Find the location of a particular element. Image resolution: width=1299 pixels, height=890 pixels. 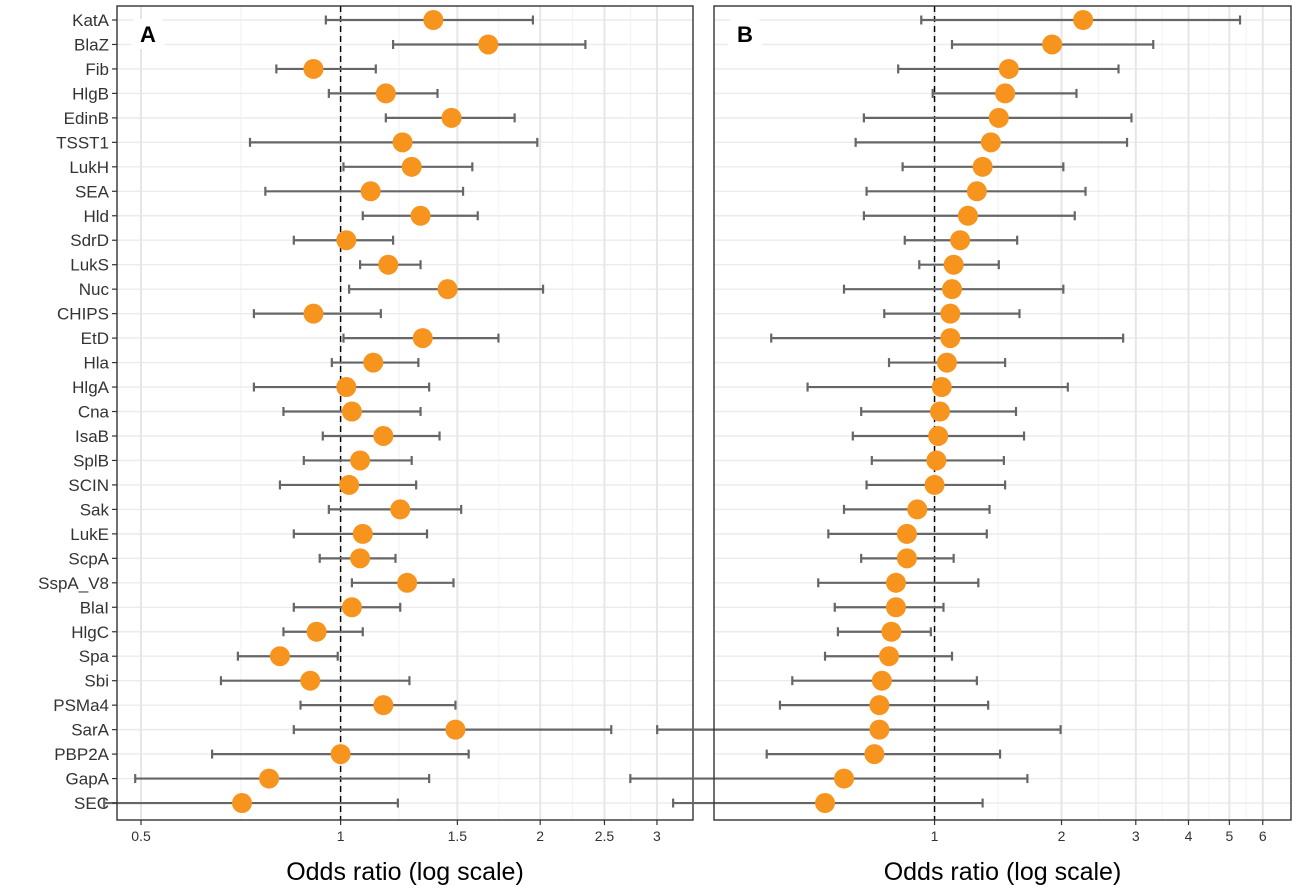

y-tick-label: Cna is located at coordinates (94, 412).